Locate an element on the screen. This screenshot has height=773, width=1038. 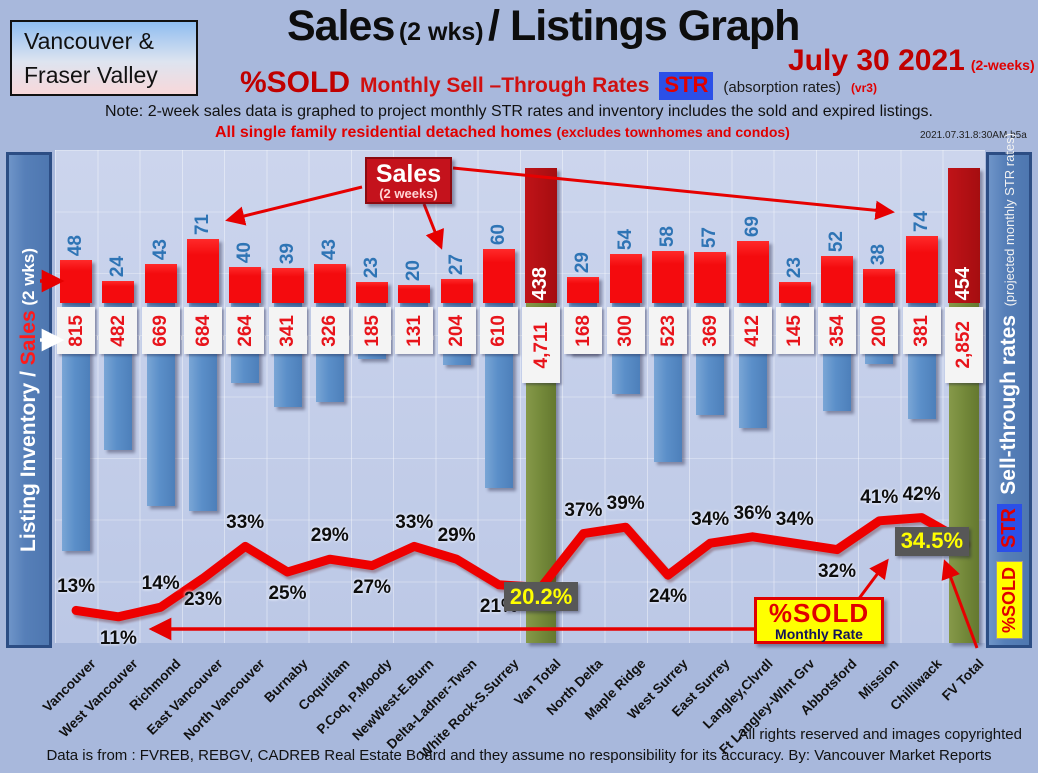
category-label: Richmond is located at coordinates (155, 685).